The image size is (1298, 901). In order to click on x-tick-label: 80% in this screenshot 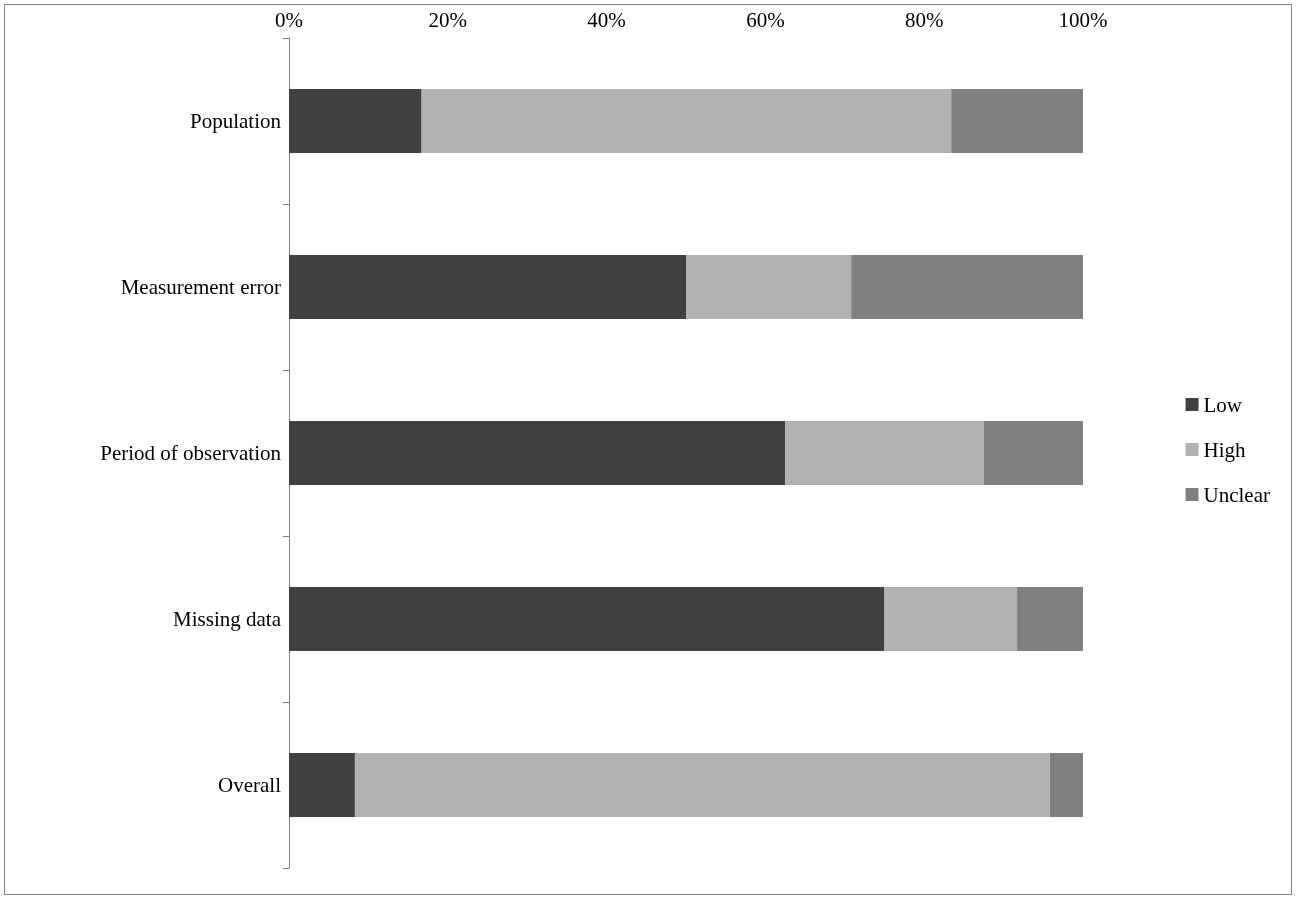, I will do `click(924, 19)`.